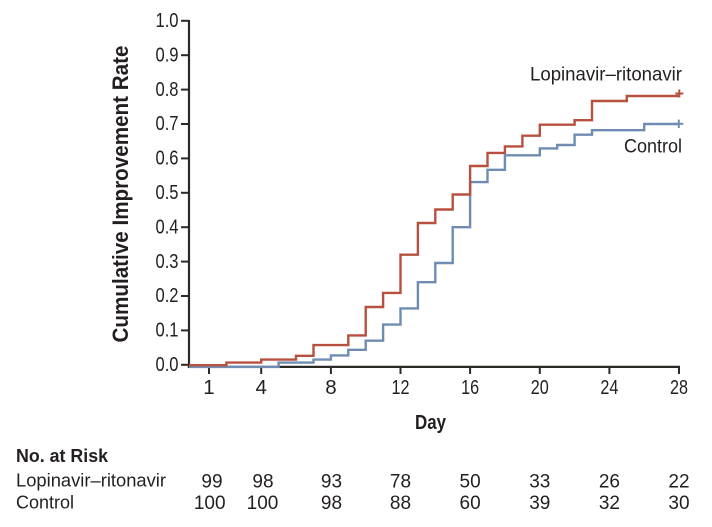 This screenshot has width=712, height=527. Describe the element at coordinates (167, 21) in the screenshot. I see `svg-text: 1.0` at that location.